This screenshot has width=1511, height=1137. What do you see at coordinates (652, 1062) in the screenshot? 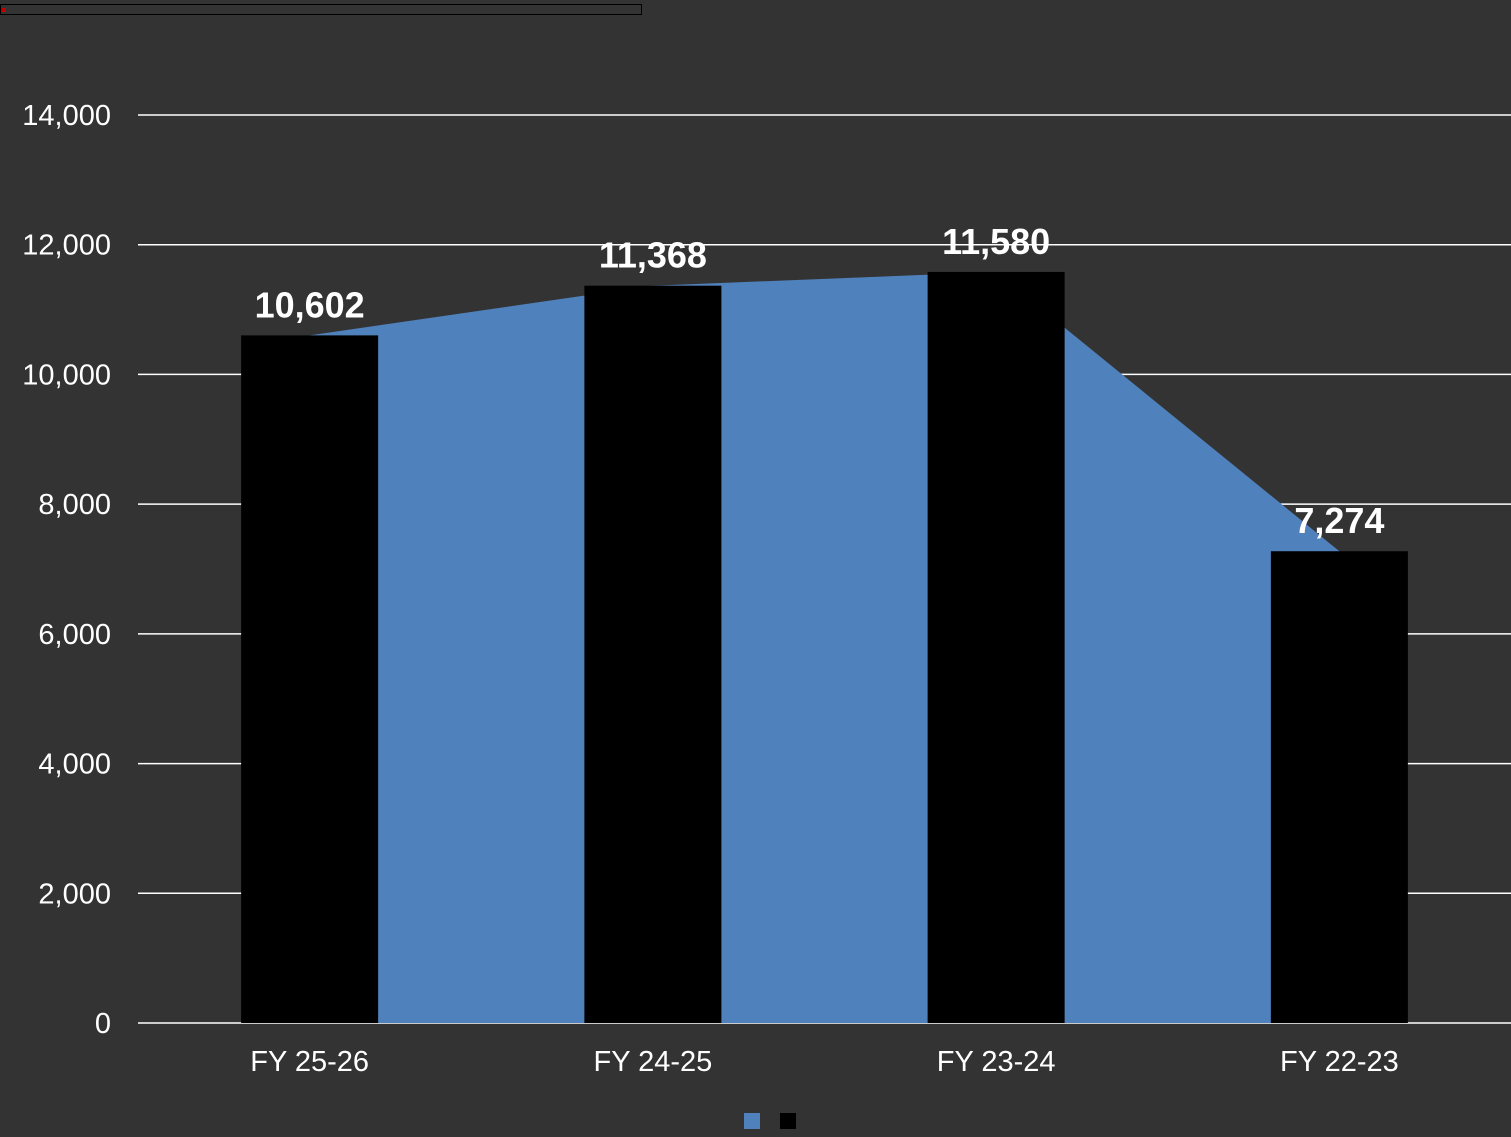
I see `x-tick-label: FY 24-25` at bounding box center [652, 1062].